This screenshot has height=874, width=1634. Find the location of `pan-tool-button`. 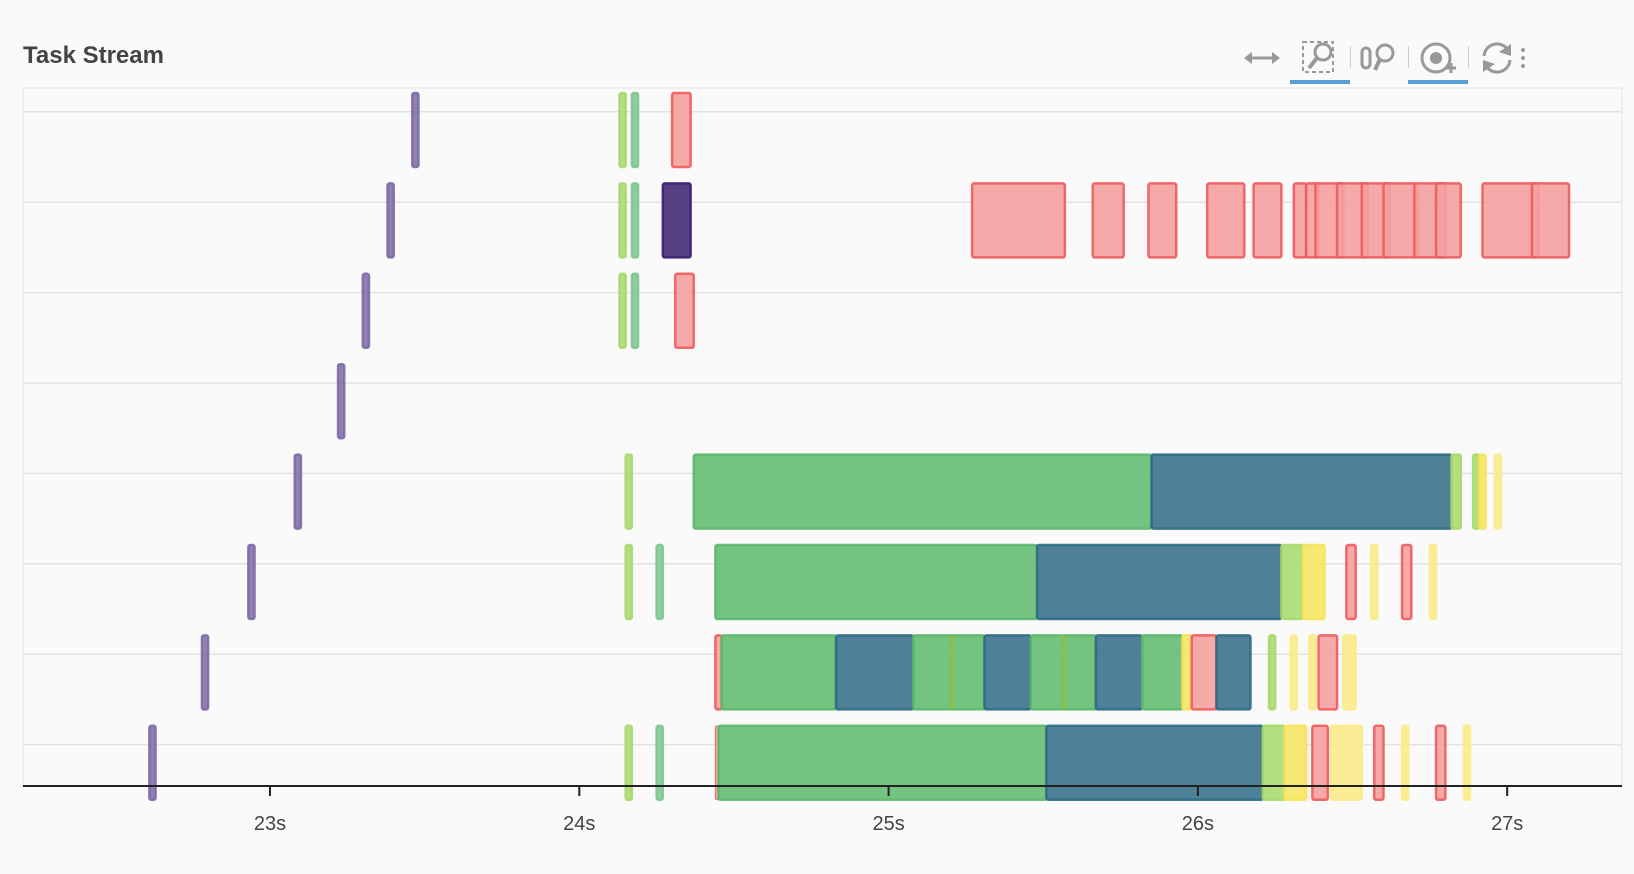

pan-tool-button is located at coordinates (1262, 58).